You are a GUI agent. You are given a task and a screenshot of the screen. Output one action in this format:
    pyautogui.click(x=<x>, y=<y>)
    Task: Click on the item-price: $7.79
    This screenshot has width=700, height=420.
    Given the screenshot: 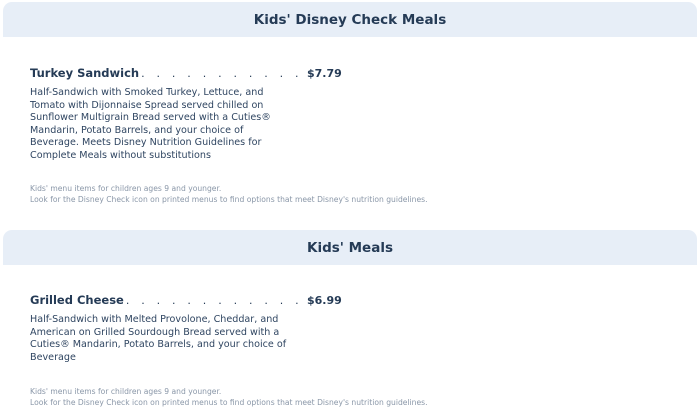 What is the action you would take?
    pyautogui.click(x=324, y=73)
    